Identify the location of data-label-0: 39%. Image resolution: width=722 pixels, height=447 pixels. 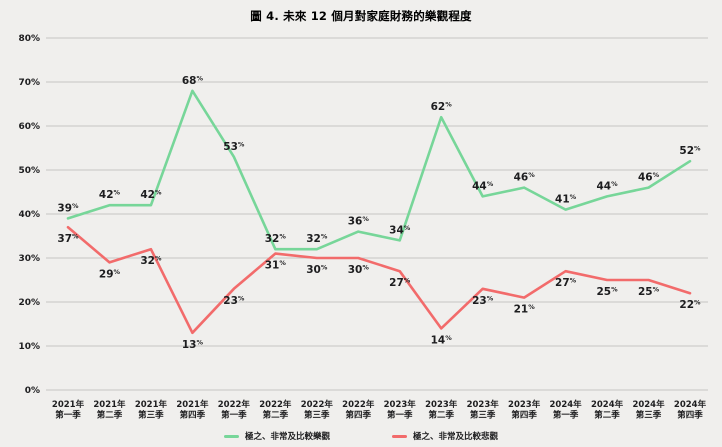
(68, 208).